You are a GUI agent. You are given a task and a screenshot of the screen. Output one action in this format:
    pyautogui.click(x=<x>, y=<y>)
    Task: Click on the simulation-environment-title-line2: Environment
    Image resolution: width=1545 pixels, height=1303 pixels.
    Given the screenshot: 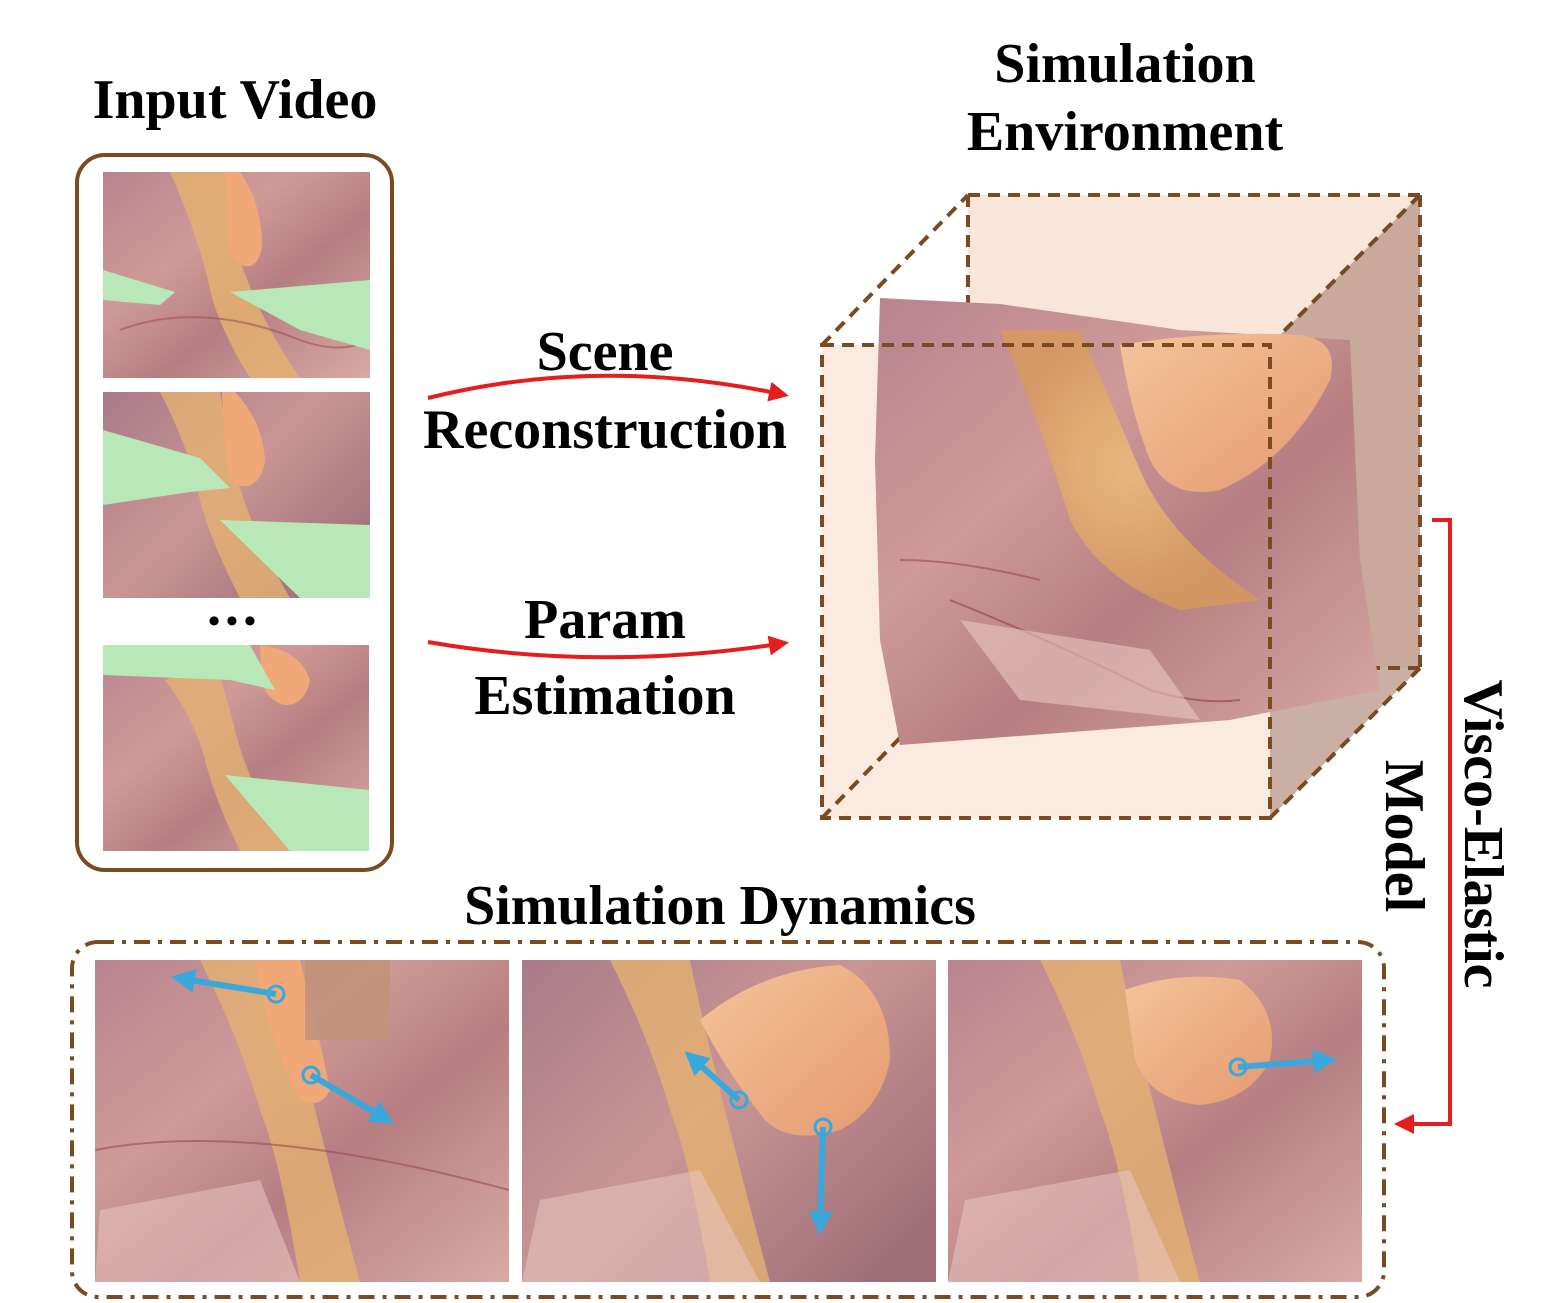 What is the action you would take?
    pyautogui.click(x=1125, y=132)
    